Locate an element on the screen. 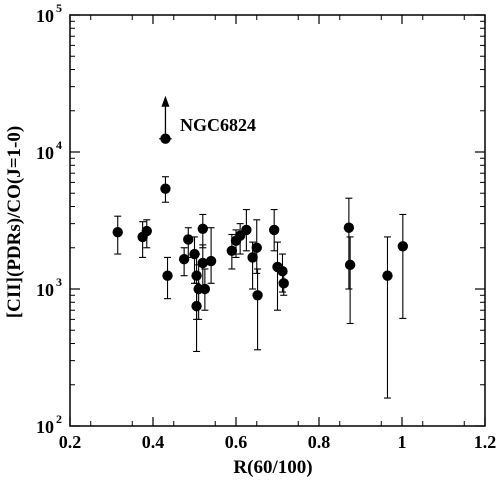 The image size is (496, 481). annotation-label: NGC6824 is located at coordinates (218, 125).